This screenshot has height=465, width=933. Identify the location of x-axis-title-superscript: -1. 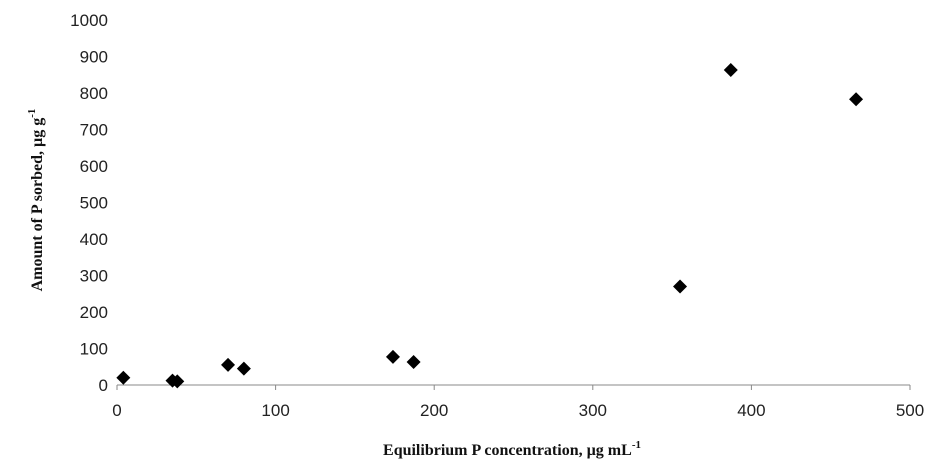
(636, 445).